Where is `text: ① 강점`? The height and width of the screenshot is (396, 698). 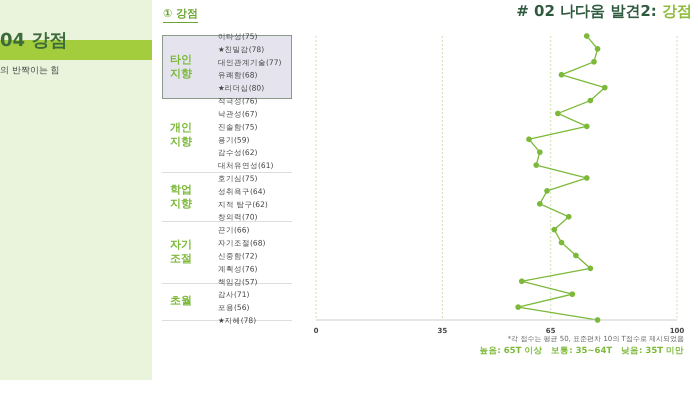 text: ① 강점 is located at coordinates (180, 14).